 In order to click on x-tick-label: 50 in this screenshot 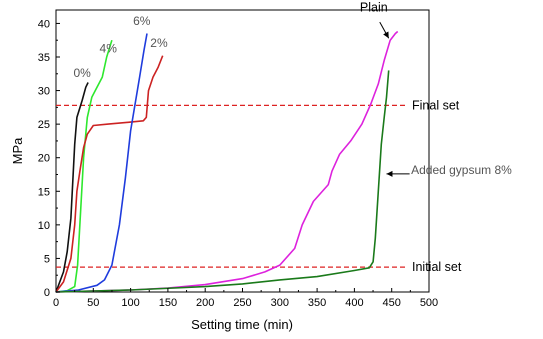, I will do `click(93, 303)`.